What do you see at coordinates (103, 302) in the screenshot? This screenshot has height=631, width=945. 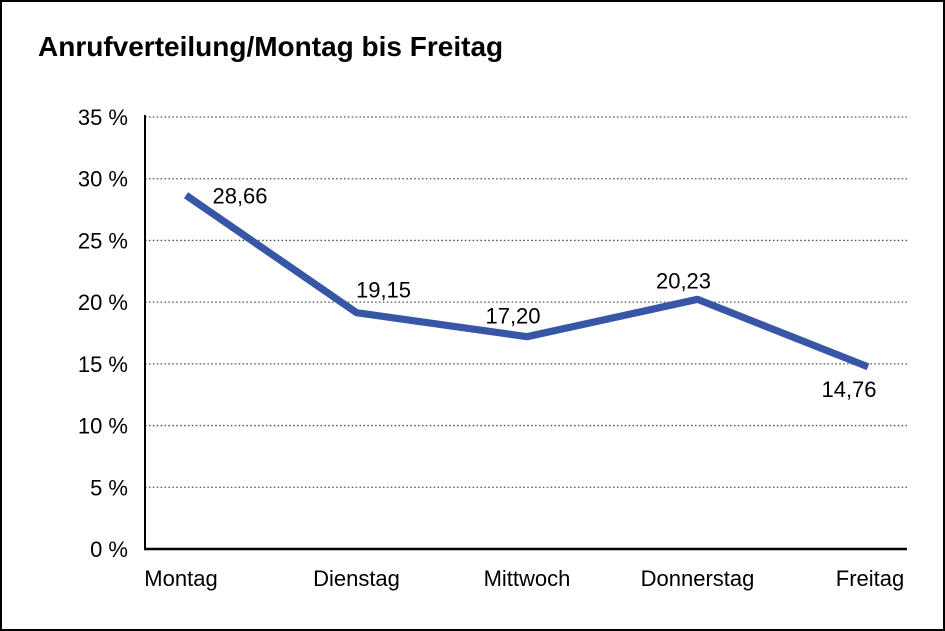 I see `y-axis-tick-label: 20 %` at bounding box center [103, 302].